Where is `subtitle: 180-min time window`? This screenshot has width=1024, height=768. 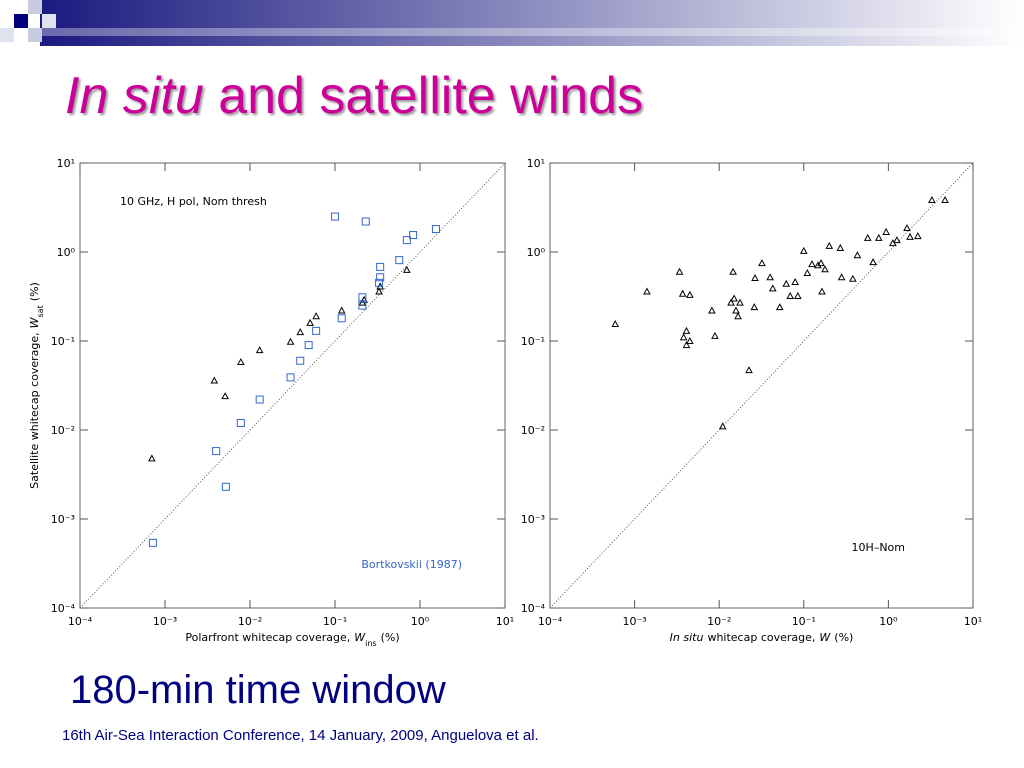 subtitle: 180-min time window is located at coordinates (258, 690).